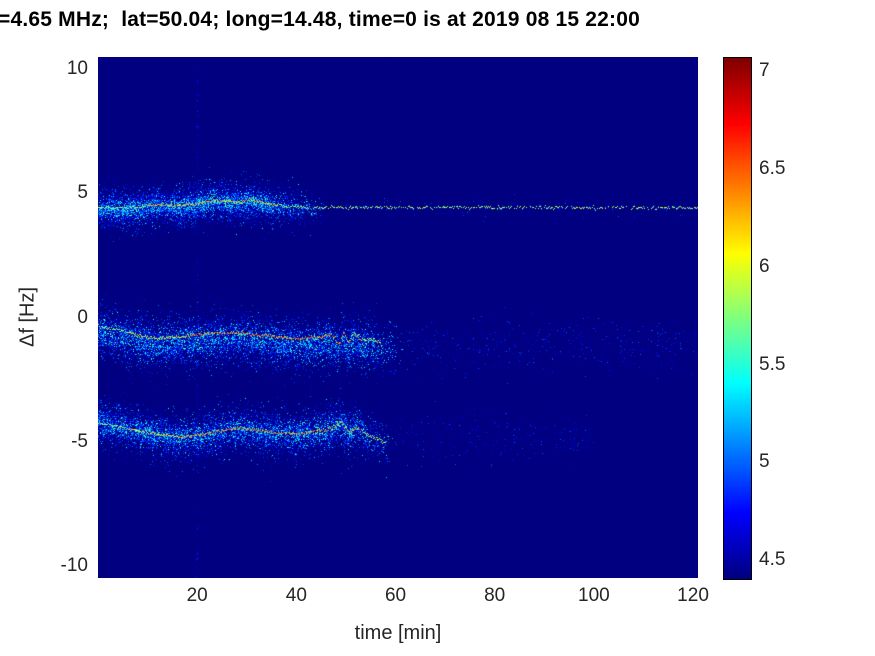 Image resolution: width=875 pixels, height=656 pixels. What do you see at coordinates (772, 364) in the screenshot?
I see `colorbar-tick-label: 5.5` at bounding box center [772, 364].